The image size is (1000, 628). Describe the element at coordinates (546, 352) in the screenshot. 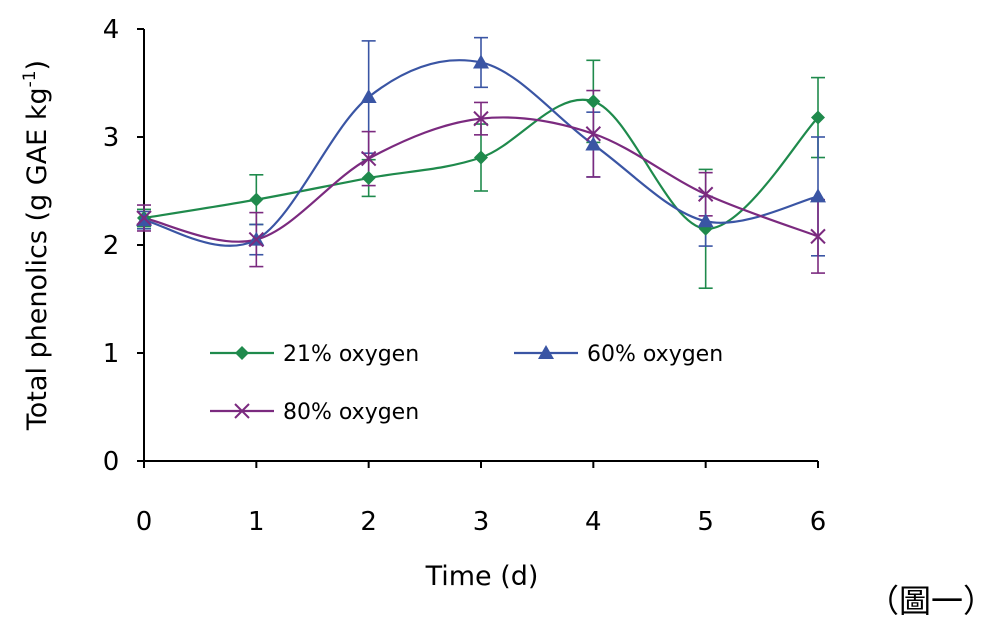

I see `legend-marker-60-oxygen` at that location.